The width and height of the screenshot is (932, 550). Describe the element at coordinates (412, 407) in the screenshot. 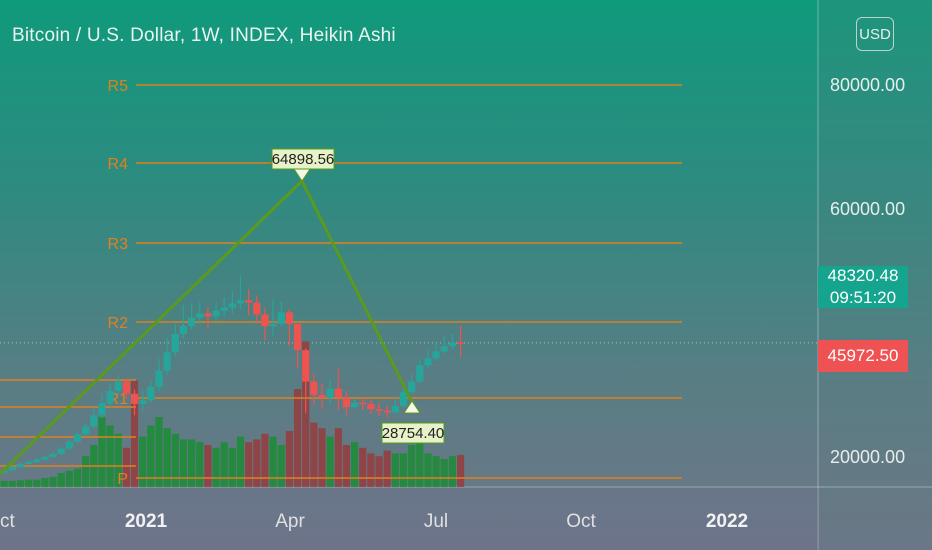

I see `zigzag-low-marker` at that location.